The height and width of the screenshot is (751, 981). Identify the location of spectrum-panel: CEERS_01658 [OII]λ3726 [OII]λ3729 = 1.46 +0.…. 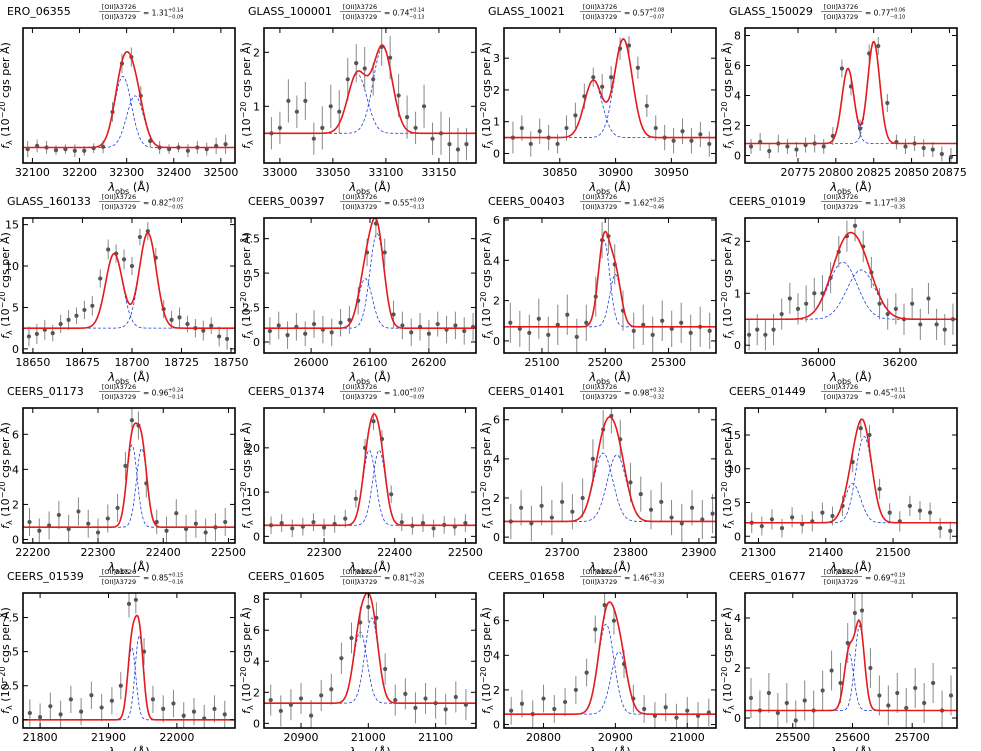
(598, 659).